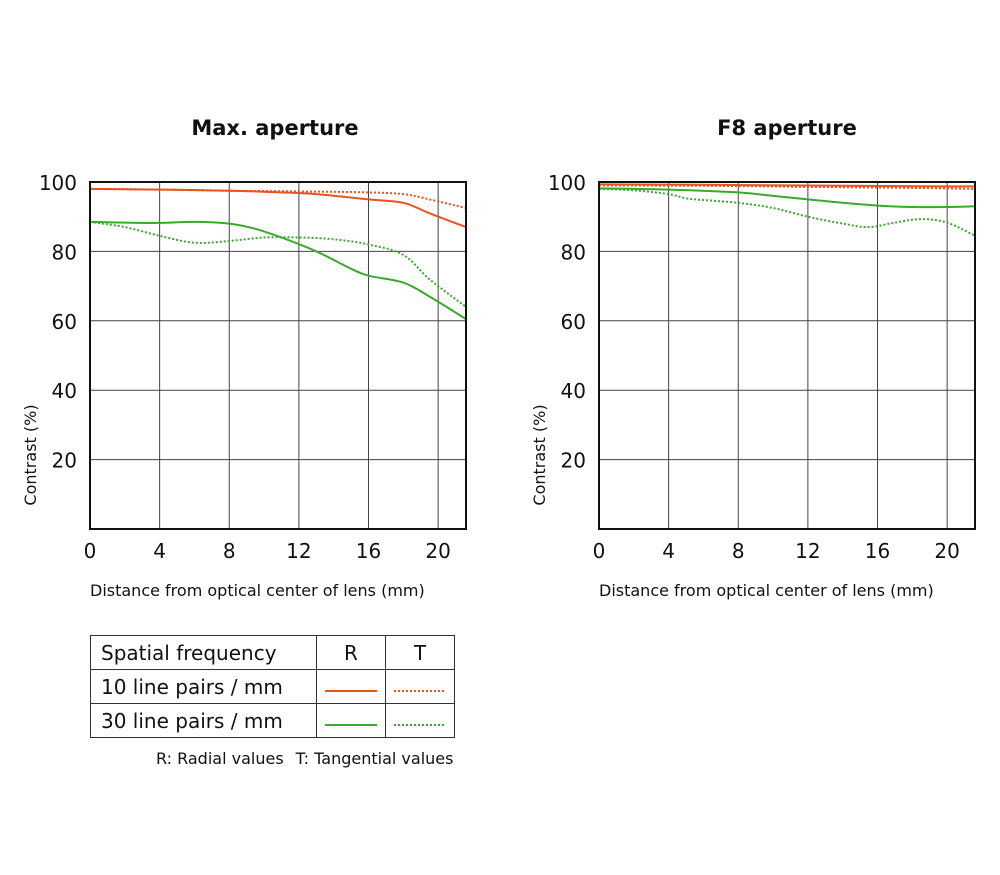 The width and height of the screenshot is (1000, 875). I want to click on legend-header-label: Spatial frequency, so click(203, 652).